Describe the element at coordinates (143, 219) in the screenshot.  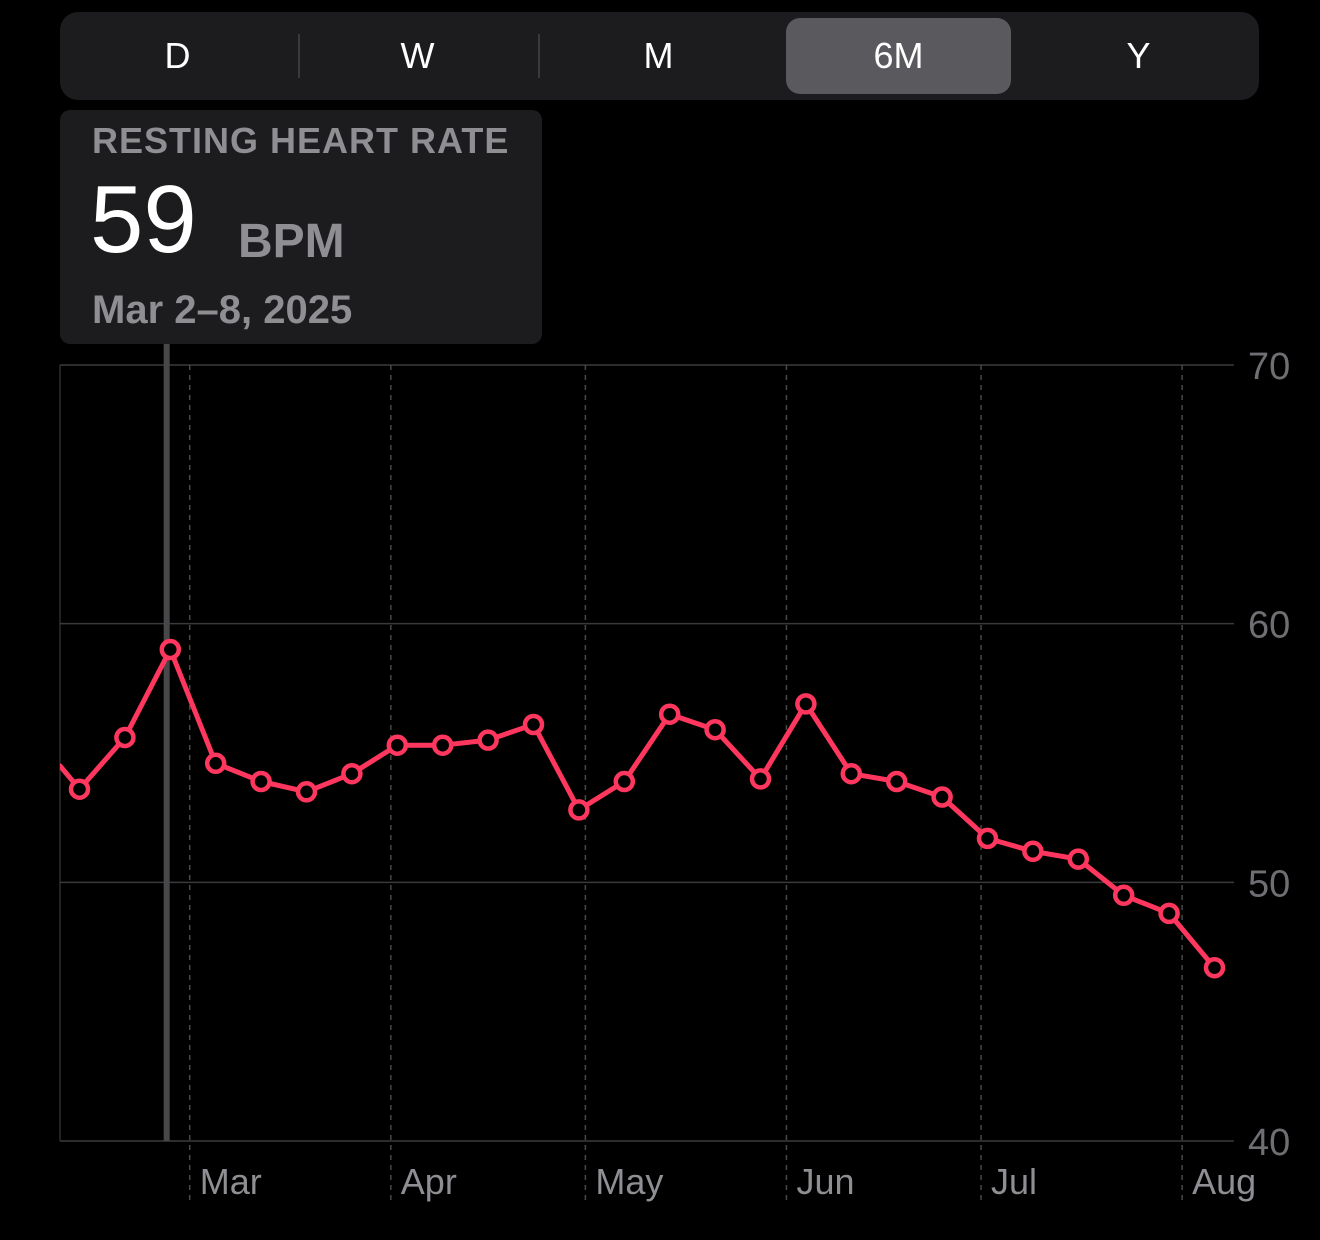
I see `metric-value: 59` at that location.